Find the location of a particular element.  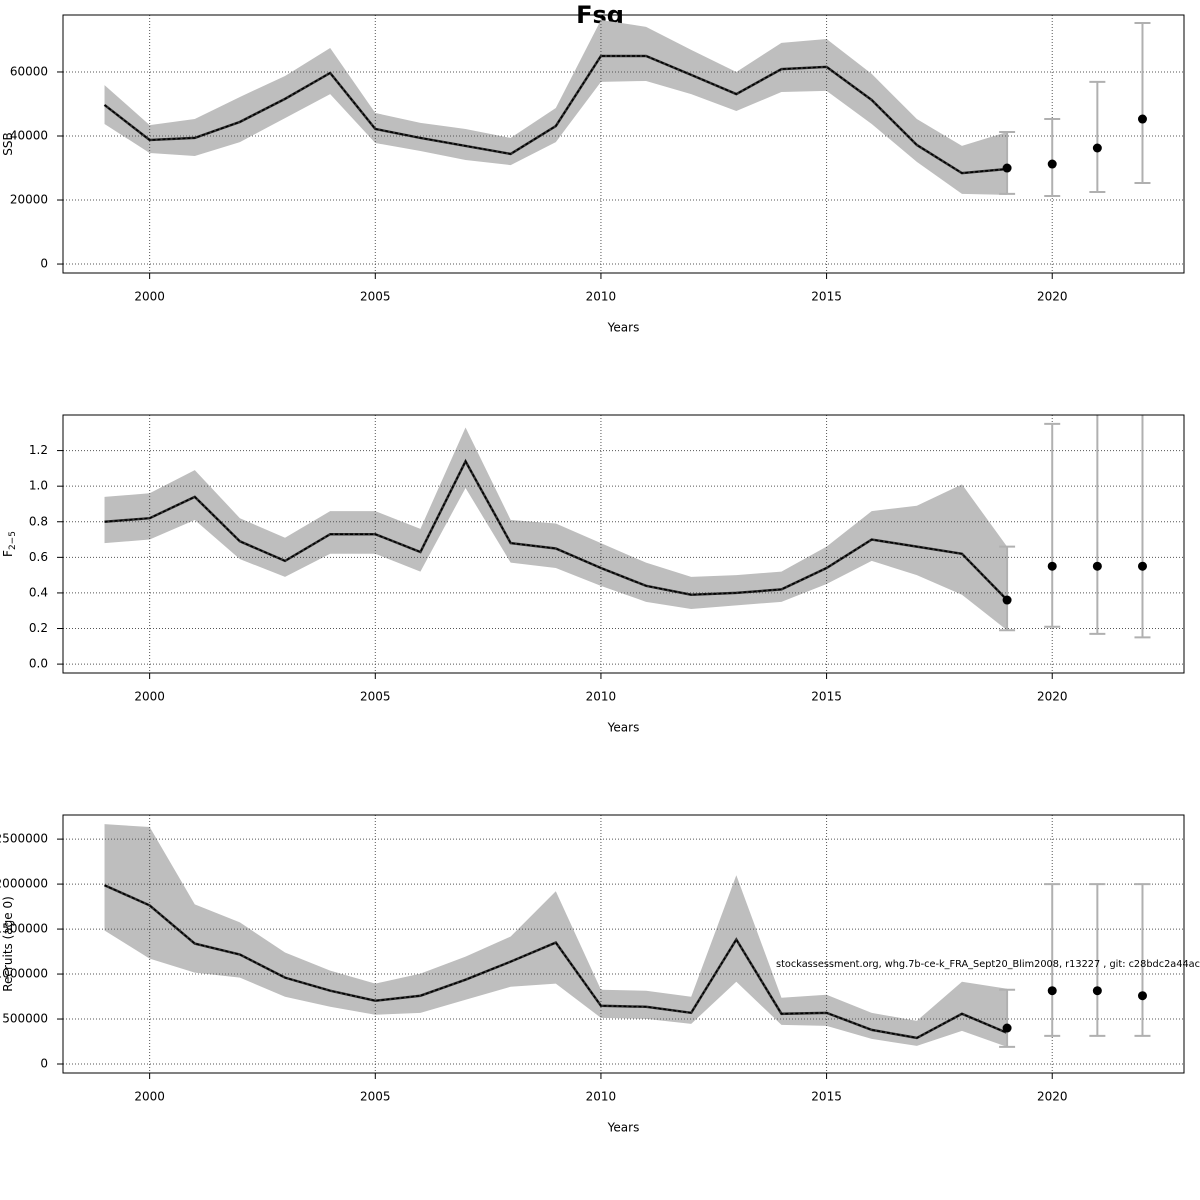

y-axis-label-main: SSB is located at coordinates (8, 143).